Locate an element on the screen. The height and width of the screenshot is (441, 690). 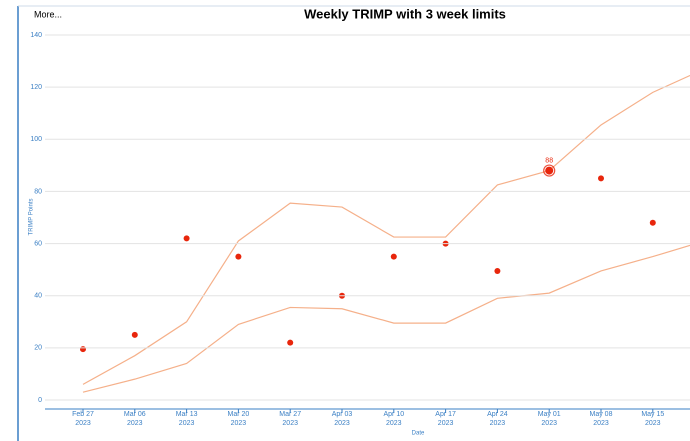
y-tick-label: 80 is located at coordinates (38, 191).